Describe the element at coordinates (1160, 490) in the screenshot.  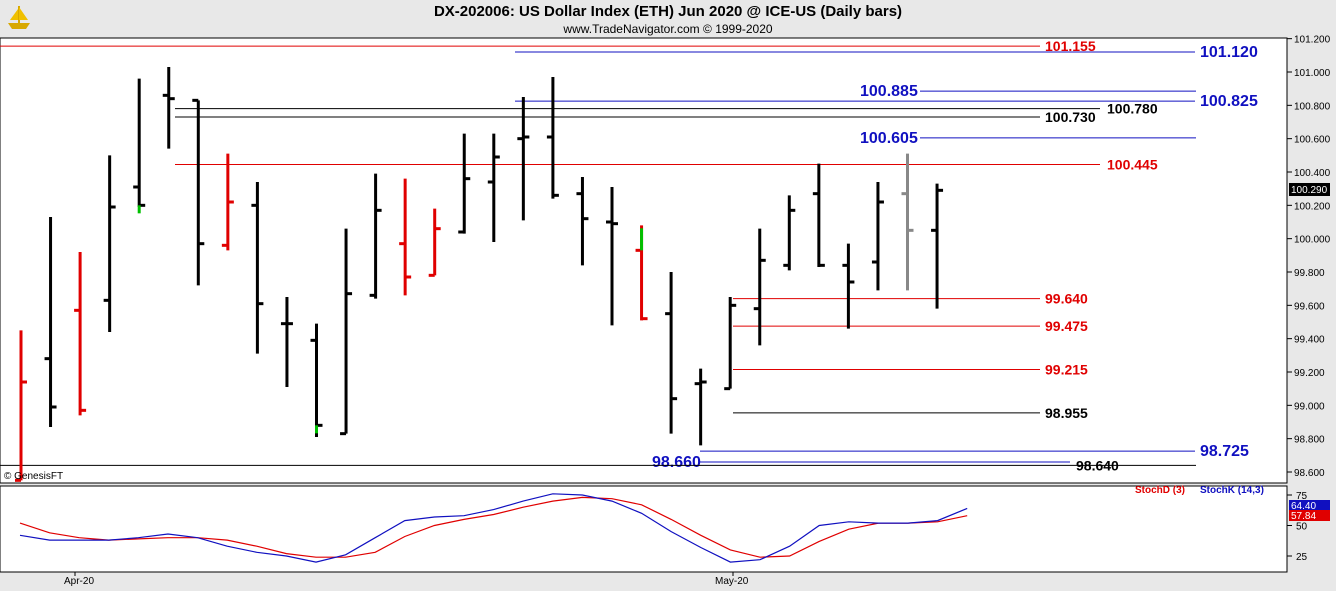
I see `stoch-legend-d: StochD (3)` at that location.